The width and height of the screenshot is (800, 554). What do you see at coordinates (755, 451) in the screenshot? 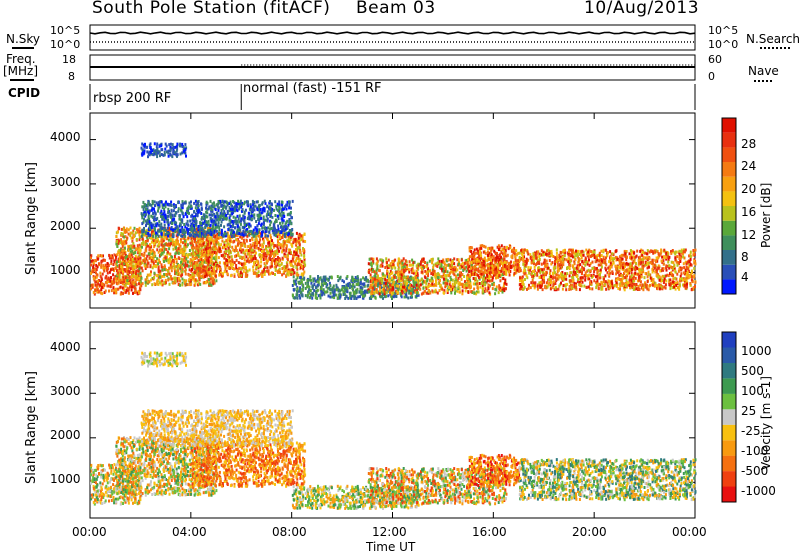
I see `velocity-cbar-tick-neg100: -100` at bounding box center [755, 451].